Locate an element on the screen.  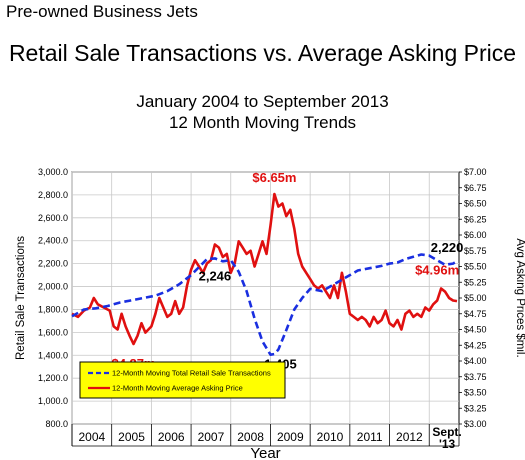
y-tick-left: 2,600.0 is located at coordinates (53, 218).